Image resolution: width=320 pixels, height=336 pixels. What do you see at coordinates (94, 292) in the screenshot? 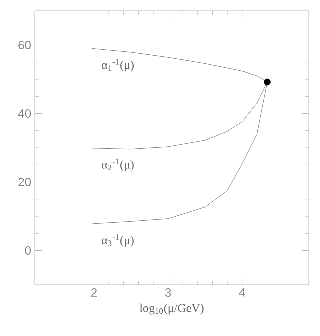
I see `x-tick-label: 2` at bounding box center [94, 292].